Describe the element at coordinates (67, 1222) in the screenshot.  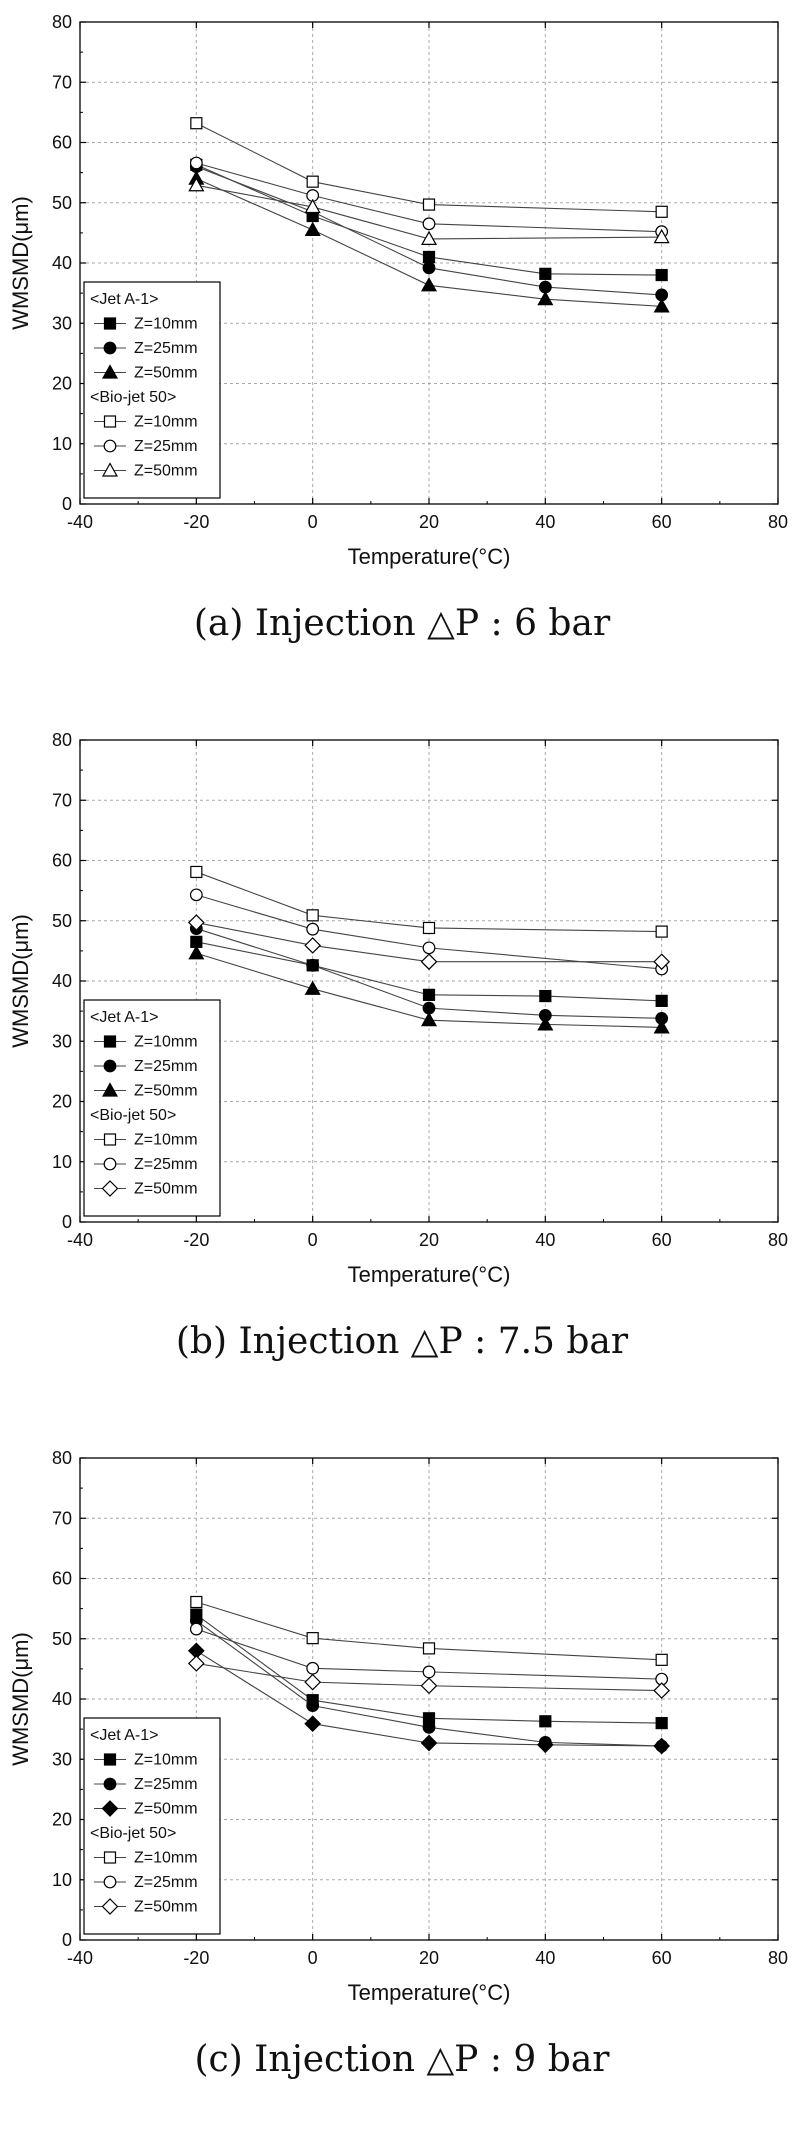
I see `y-tick-label: 0` at that location.